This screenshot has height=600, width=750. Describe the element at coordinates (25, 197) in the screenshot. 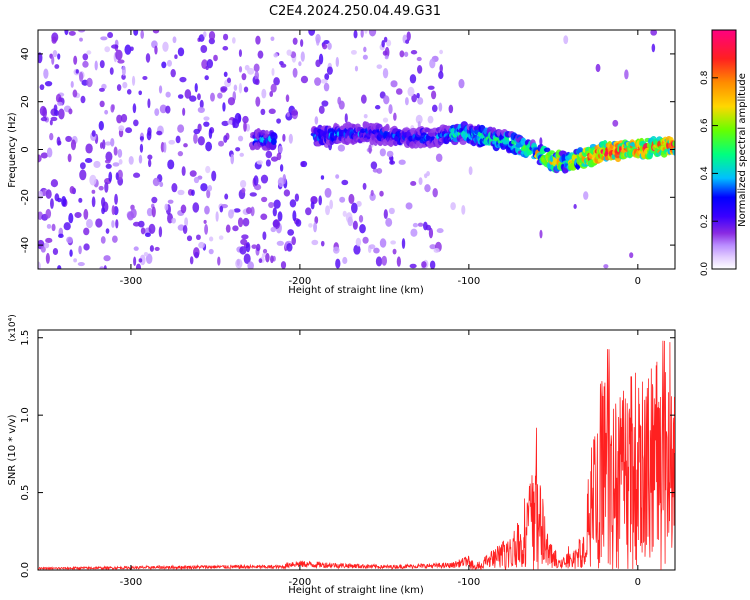

I see `spectrogram-y-tick-label: -20` at that location.